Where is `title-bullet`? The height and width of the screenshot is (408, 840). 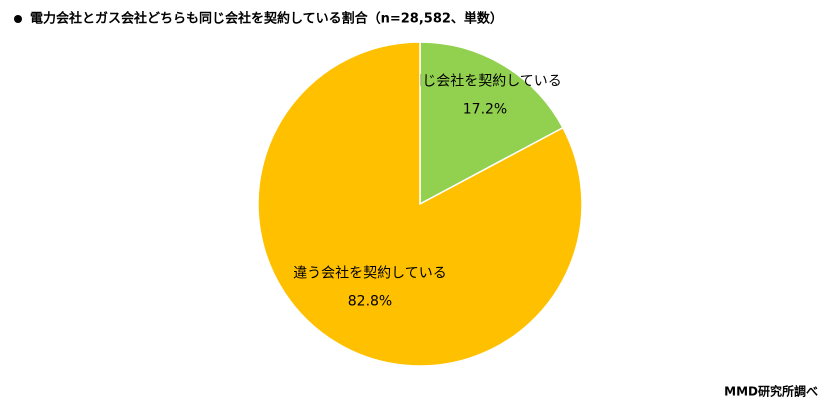 title-bullet is located at coordinates (18, 19).